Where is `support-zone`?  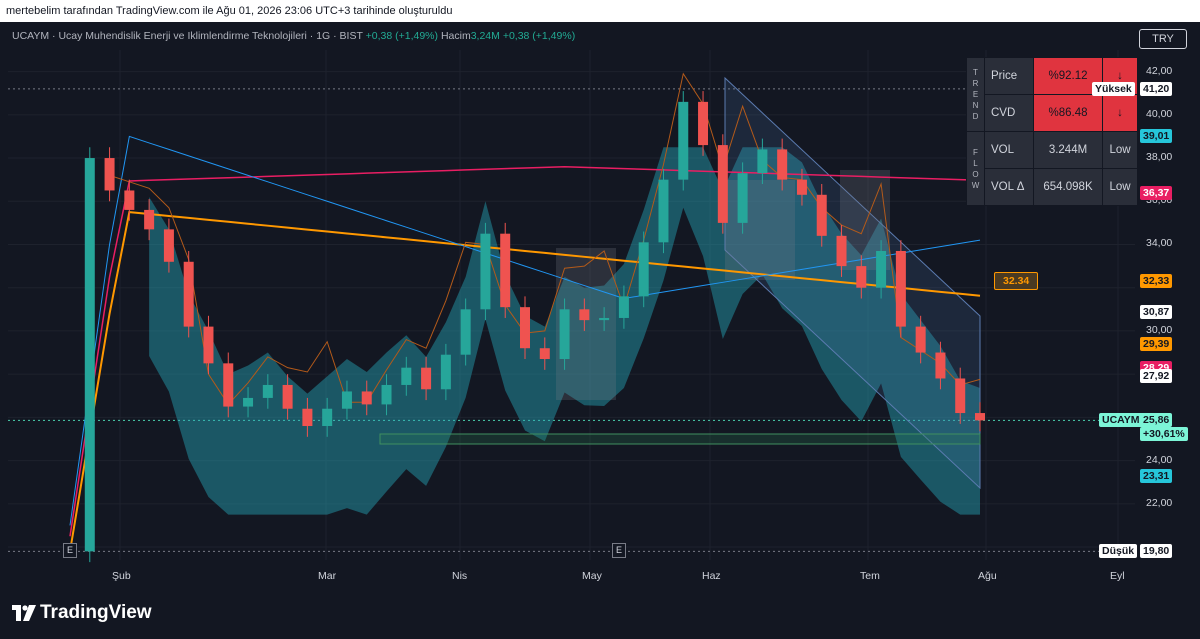 support-zone is located at coordinates (680, 439).